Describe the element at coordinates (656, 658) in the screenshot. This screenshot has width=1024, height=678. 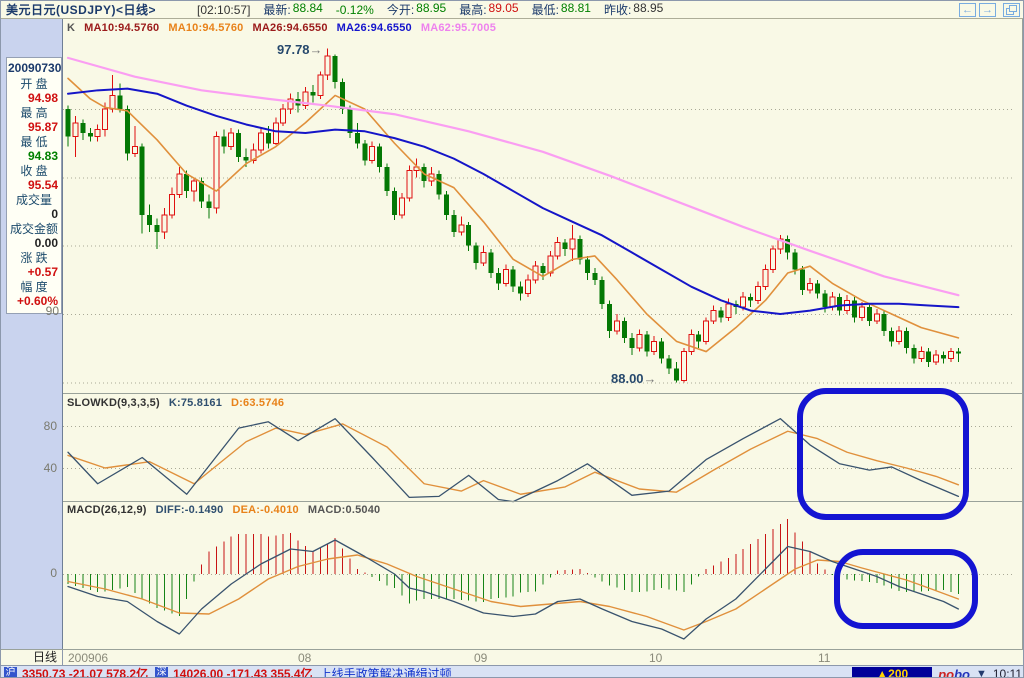
I see `month-tick: 10` at that location.